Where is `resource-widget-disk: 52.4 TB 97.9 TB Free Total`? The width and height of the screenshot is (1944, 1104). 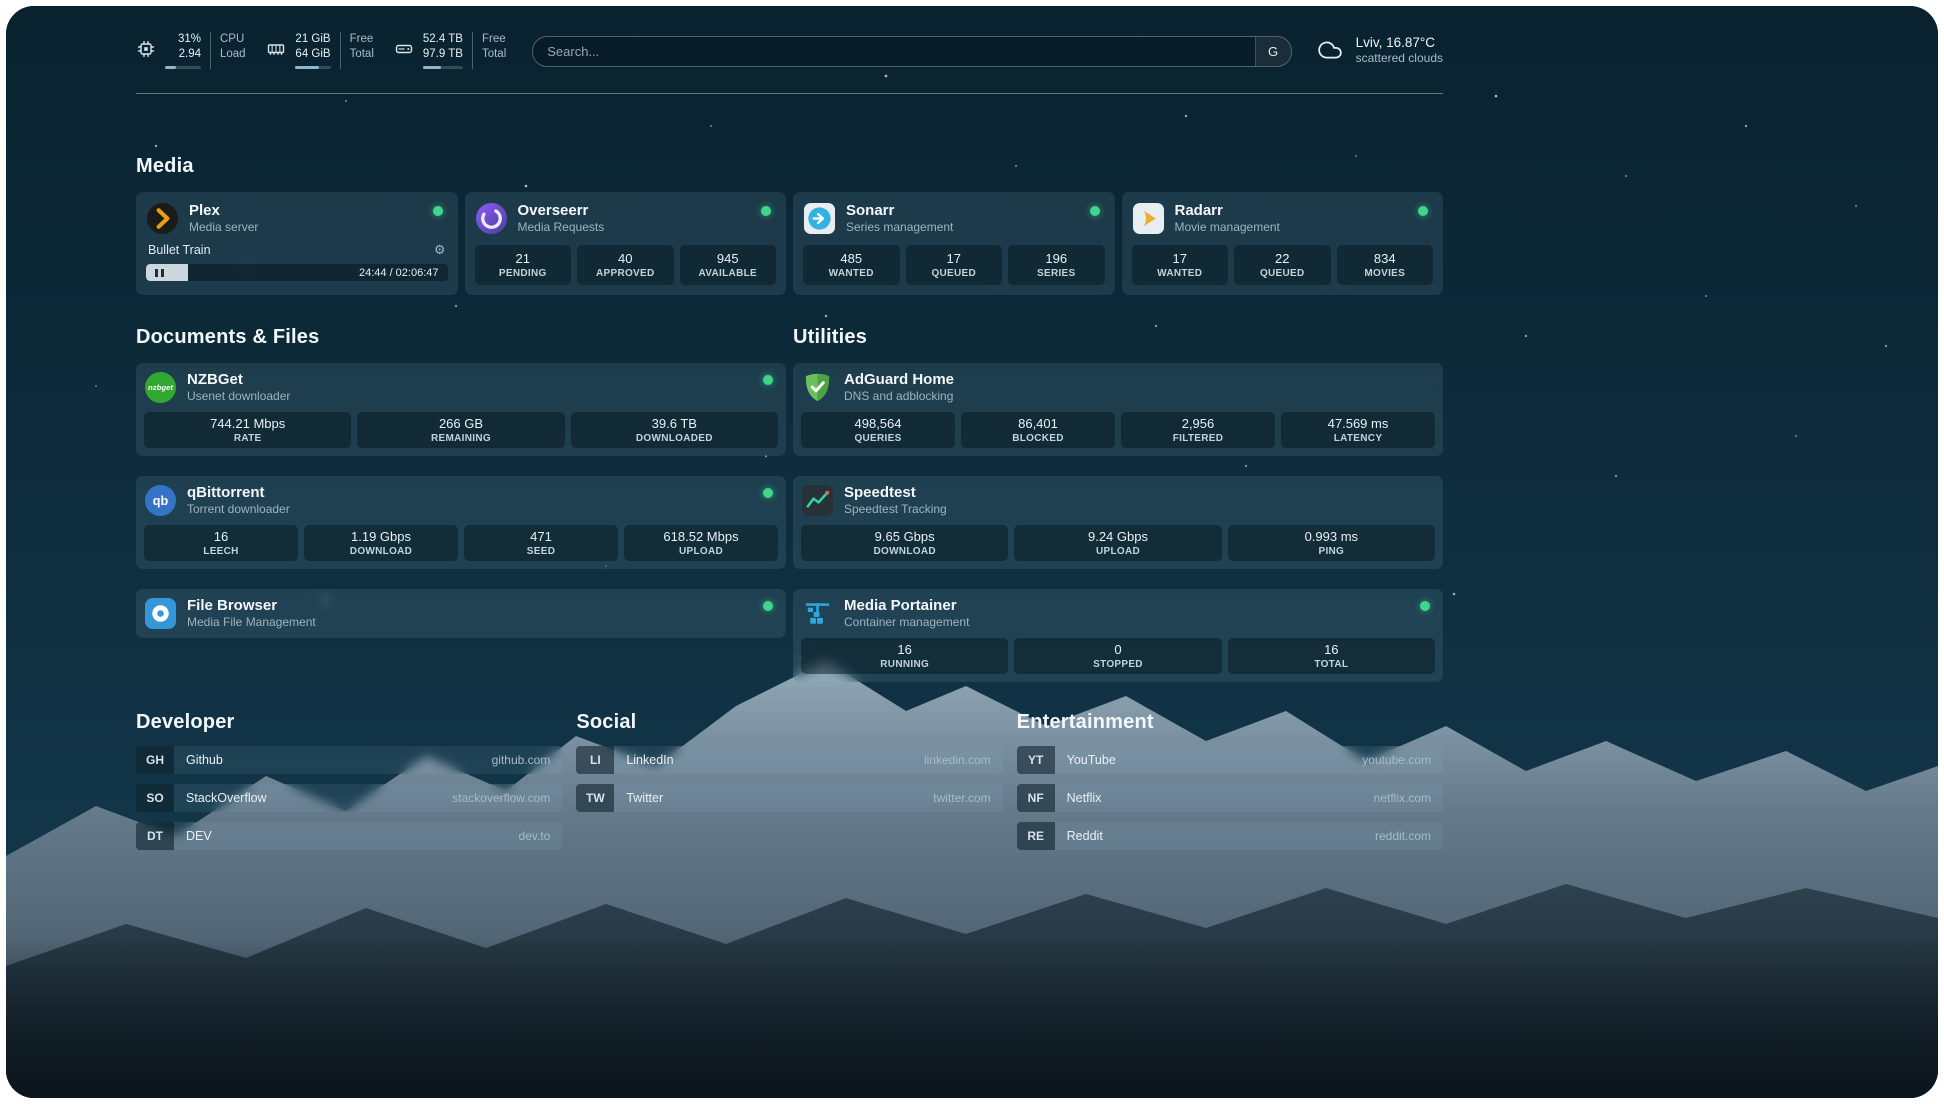 resource-widget-disk: 52.4 TB 97.9 TB Free Total is located at coordinates (450, 50).